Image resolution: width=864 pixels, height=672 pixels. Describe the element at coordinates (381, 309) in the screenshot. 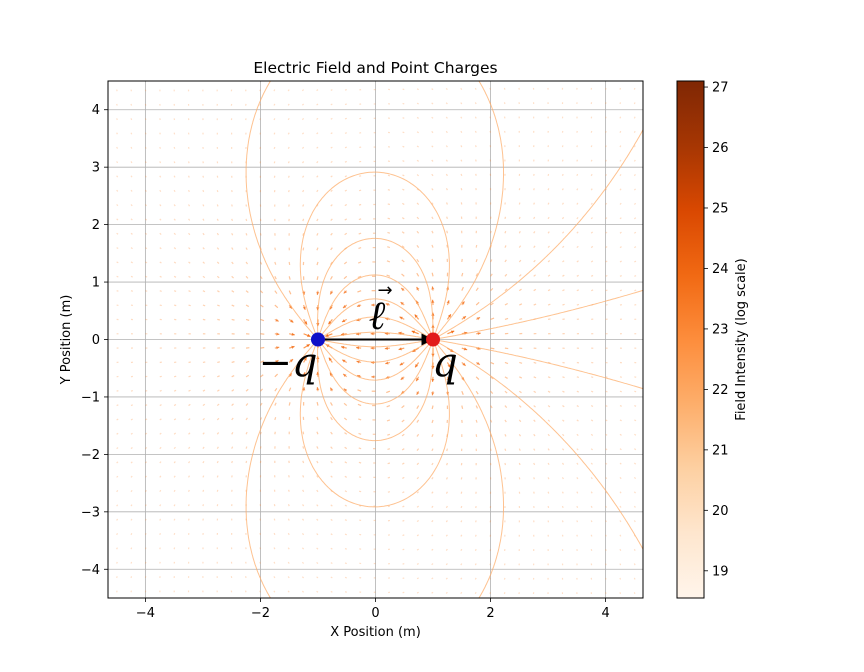

I see `dipole-vector-label: ℓ →` at that location.